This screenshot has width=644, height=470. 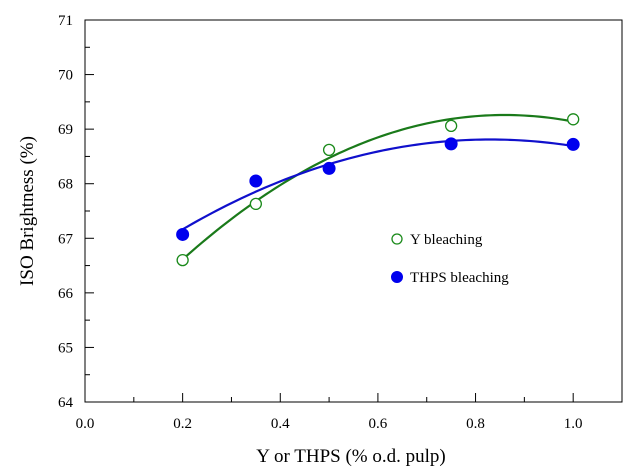 What do you see at coordinates (573, 424) in the screenshot?
I see `x-tick-label: 1.0` at bounding box center [573, 424].